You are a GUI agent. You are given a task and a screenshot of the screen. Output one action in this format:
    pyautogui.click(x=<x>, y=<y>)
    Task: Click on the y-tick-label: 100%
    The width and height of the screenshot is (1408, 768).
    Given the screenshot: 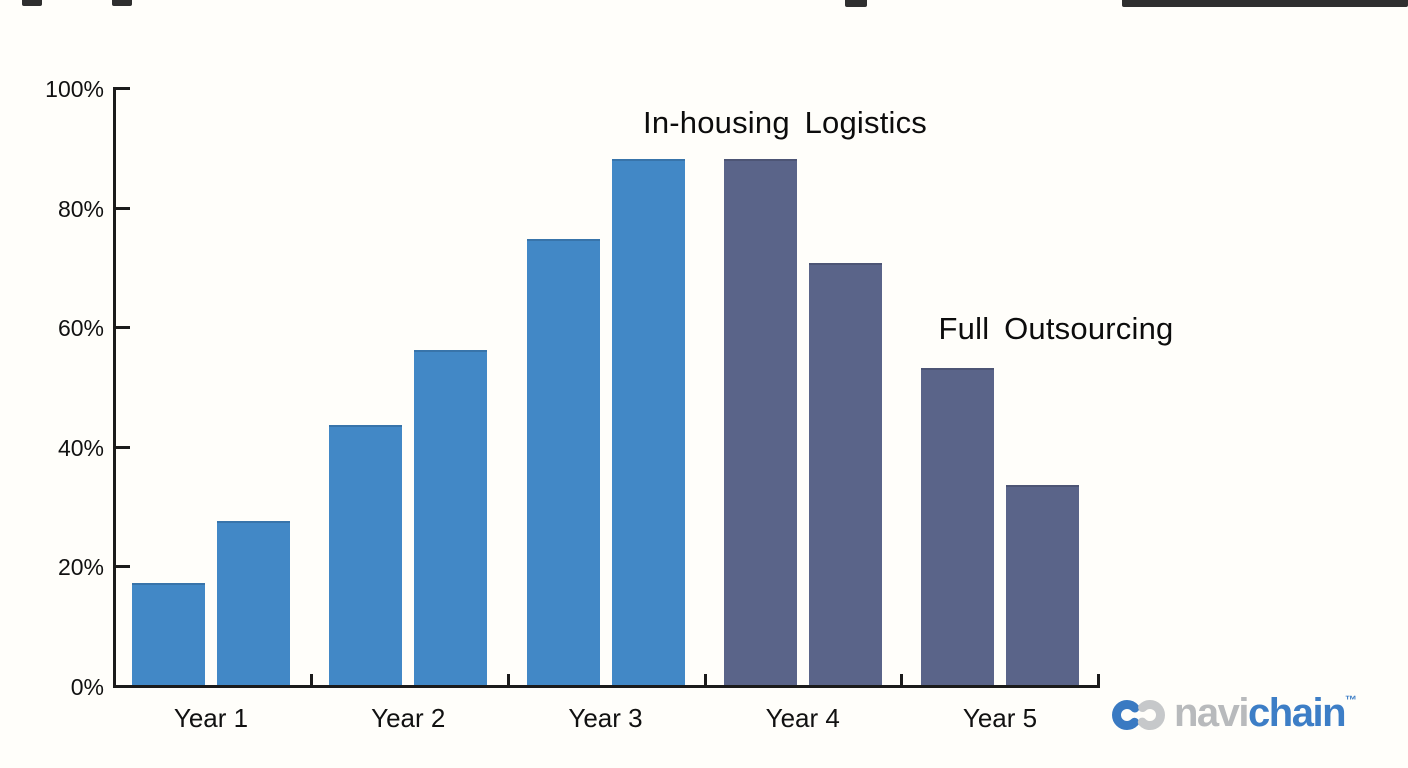 What is the action you would take?
    pyautogui.click(x=74, y=89)
    